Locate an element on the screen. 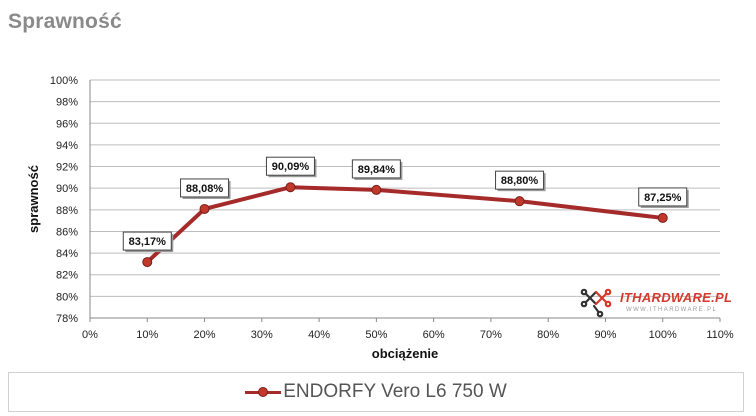  y-axis-title: sprawność is located at coordinates (33, 199).